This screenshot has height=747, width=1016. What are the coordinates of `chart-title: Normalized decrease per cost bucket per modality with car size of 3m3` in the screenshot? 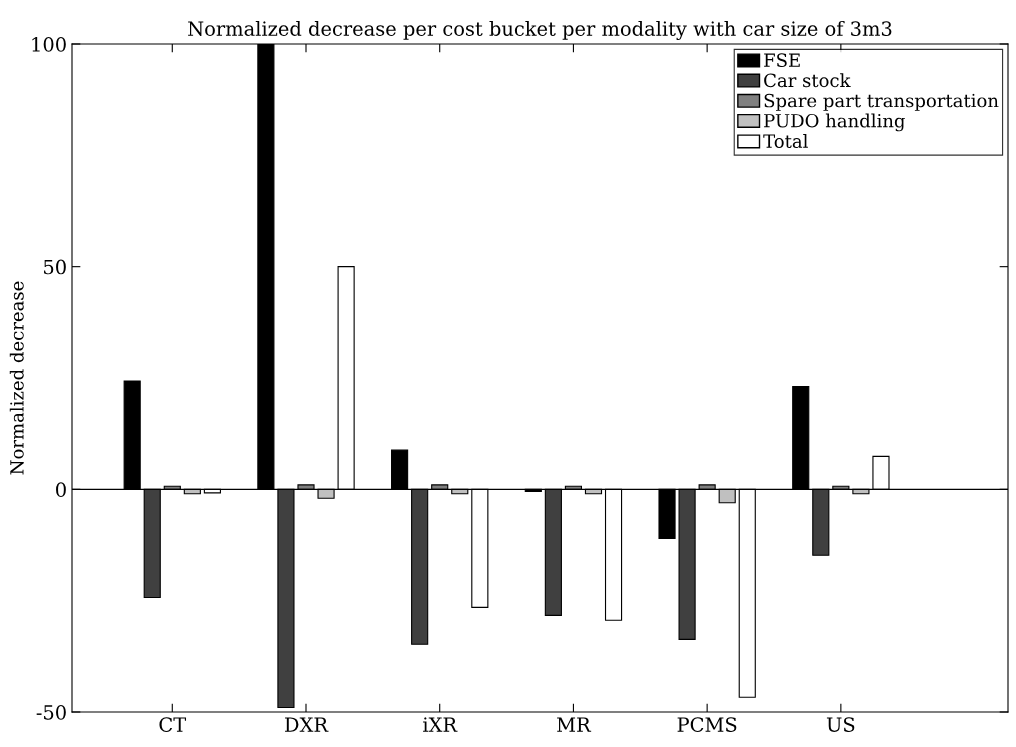 It's located at (540, 30).